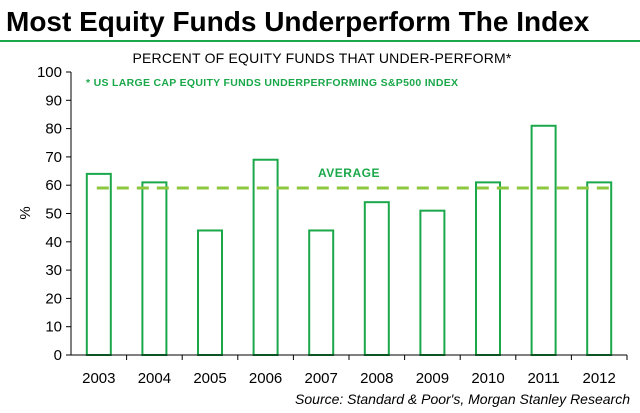  Describe the element at coordinates (599, 268) in the screenshot. I see `bar-2012` at that location.